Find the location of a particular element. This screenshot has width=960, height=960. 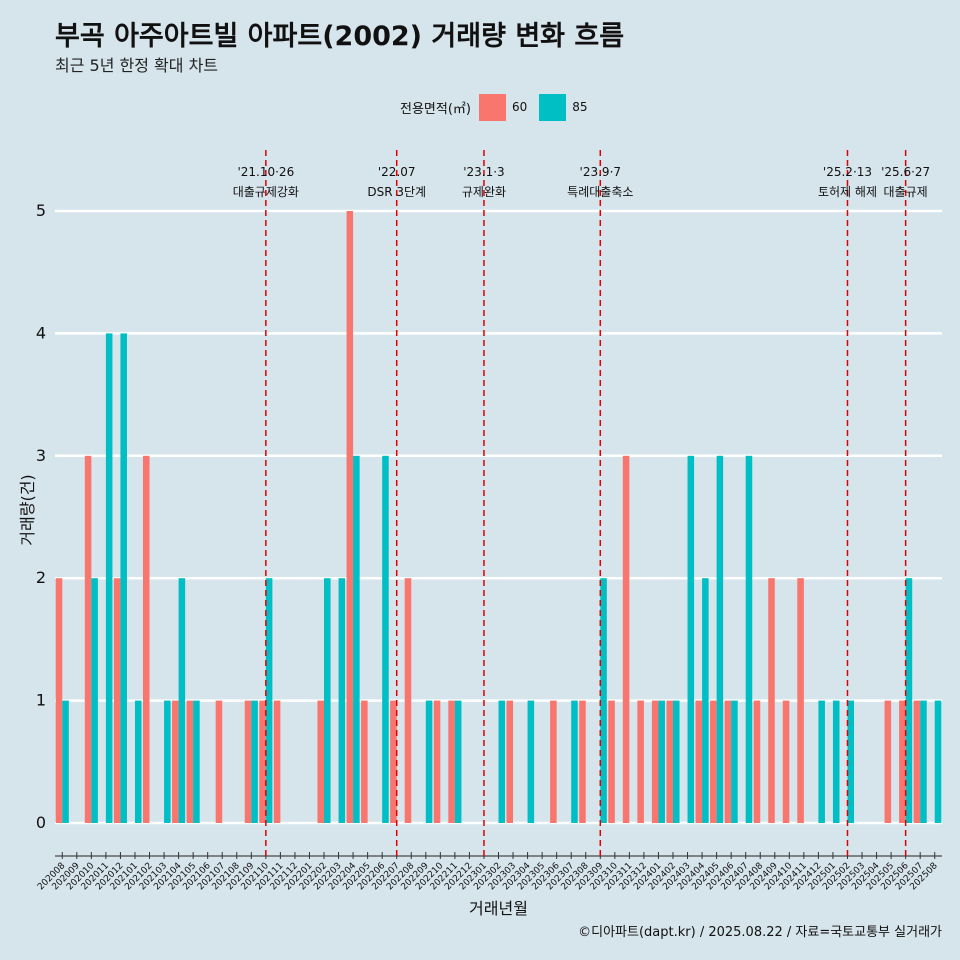

y-tick-label-1: 1 is located at coordinates (41, 700).